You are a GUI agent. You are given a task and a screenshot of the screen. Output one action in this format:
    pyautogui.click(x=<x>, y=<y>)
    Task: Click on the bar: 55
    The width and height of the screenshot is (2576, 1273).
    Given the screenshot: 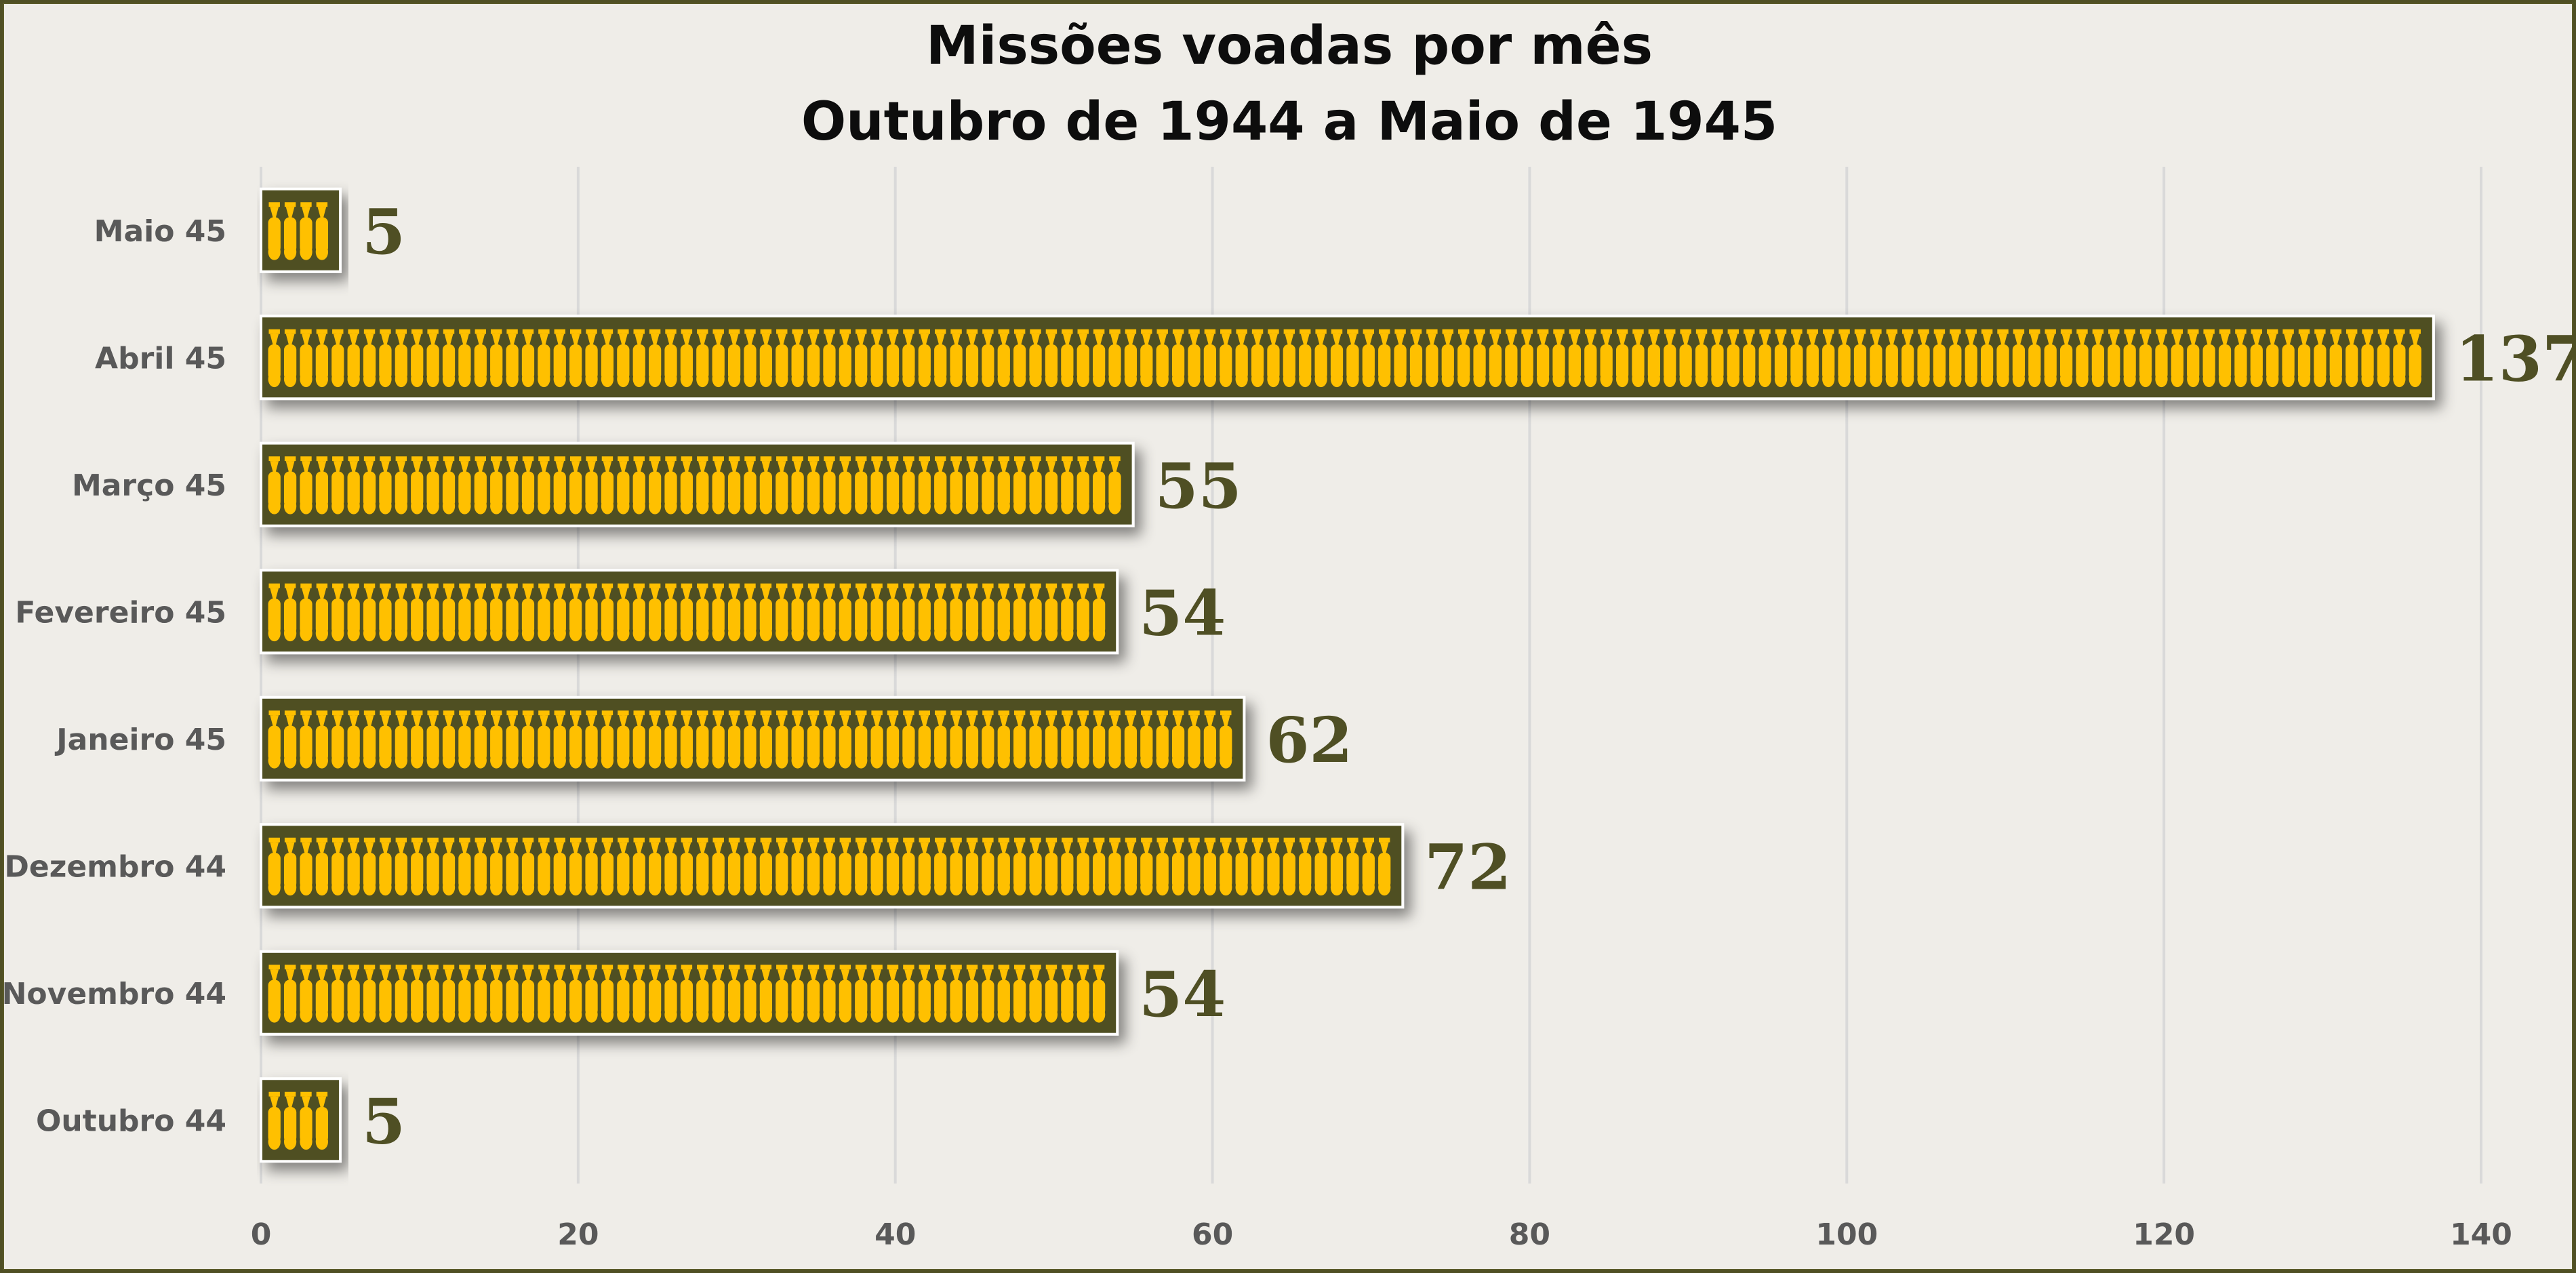 What is the action you would take?
    pyautogui.click(x=751, y=484)
    